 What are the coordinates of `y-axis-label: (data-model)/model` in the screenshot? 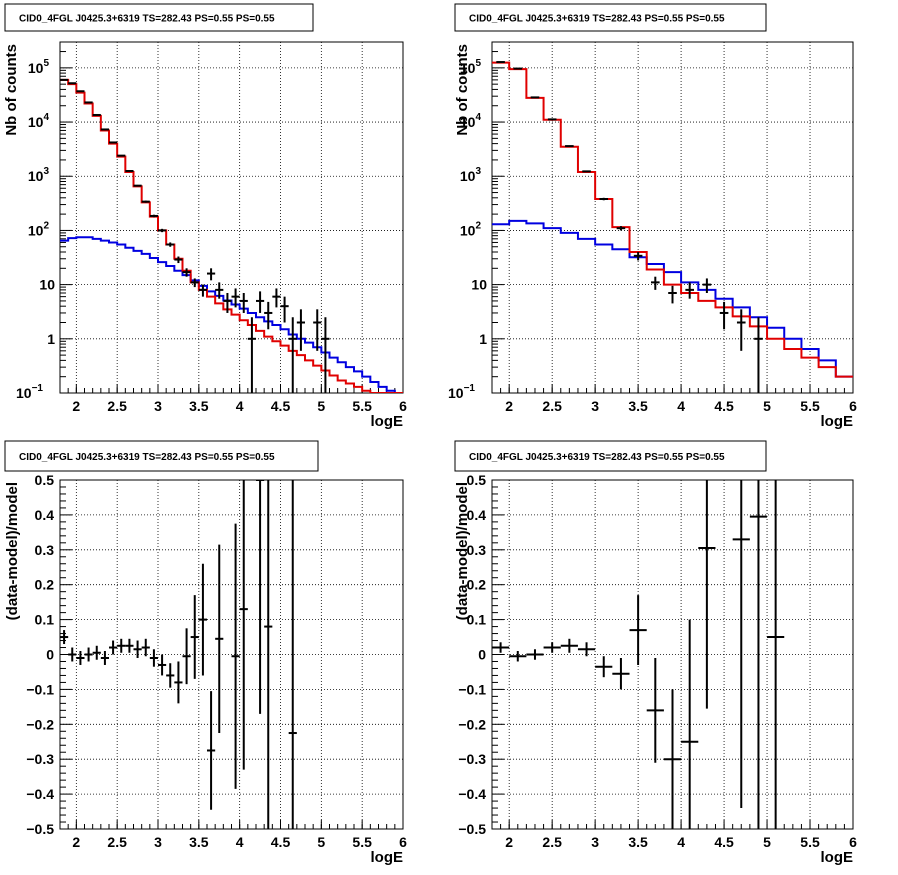 It's located at (462, 551).